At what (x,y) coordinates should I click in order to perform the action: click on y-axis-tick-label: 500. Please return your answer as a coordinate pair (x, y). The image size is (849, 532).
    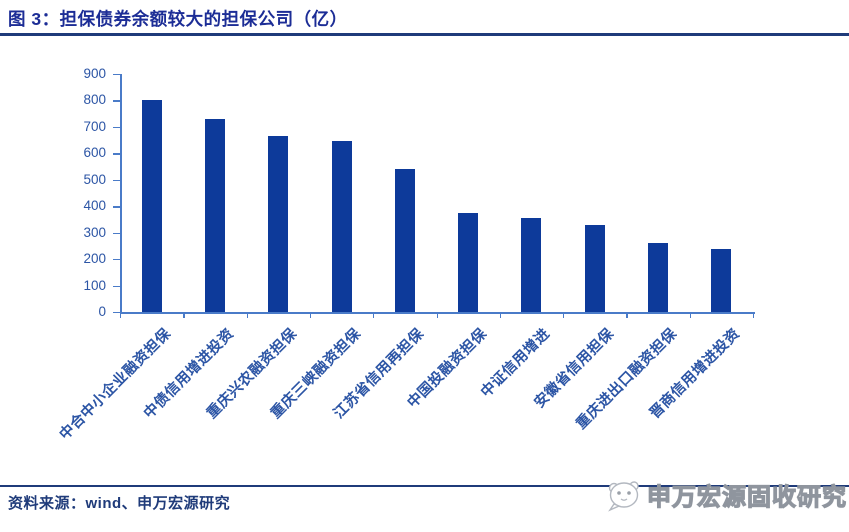
    Looking at the image, I should click on (94, 179).